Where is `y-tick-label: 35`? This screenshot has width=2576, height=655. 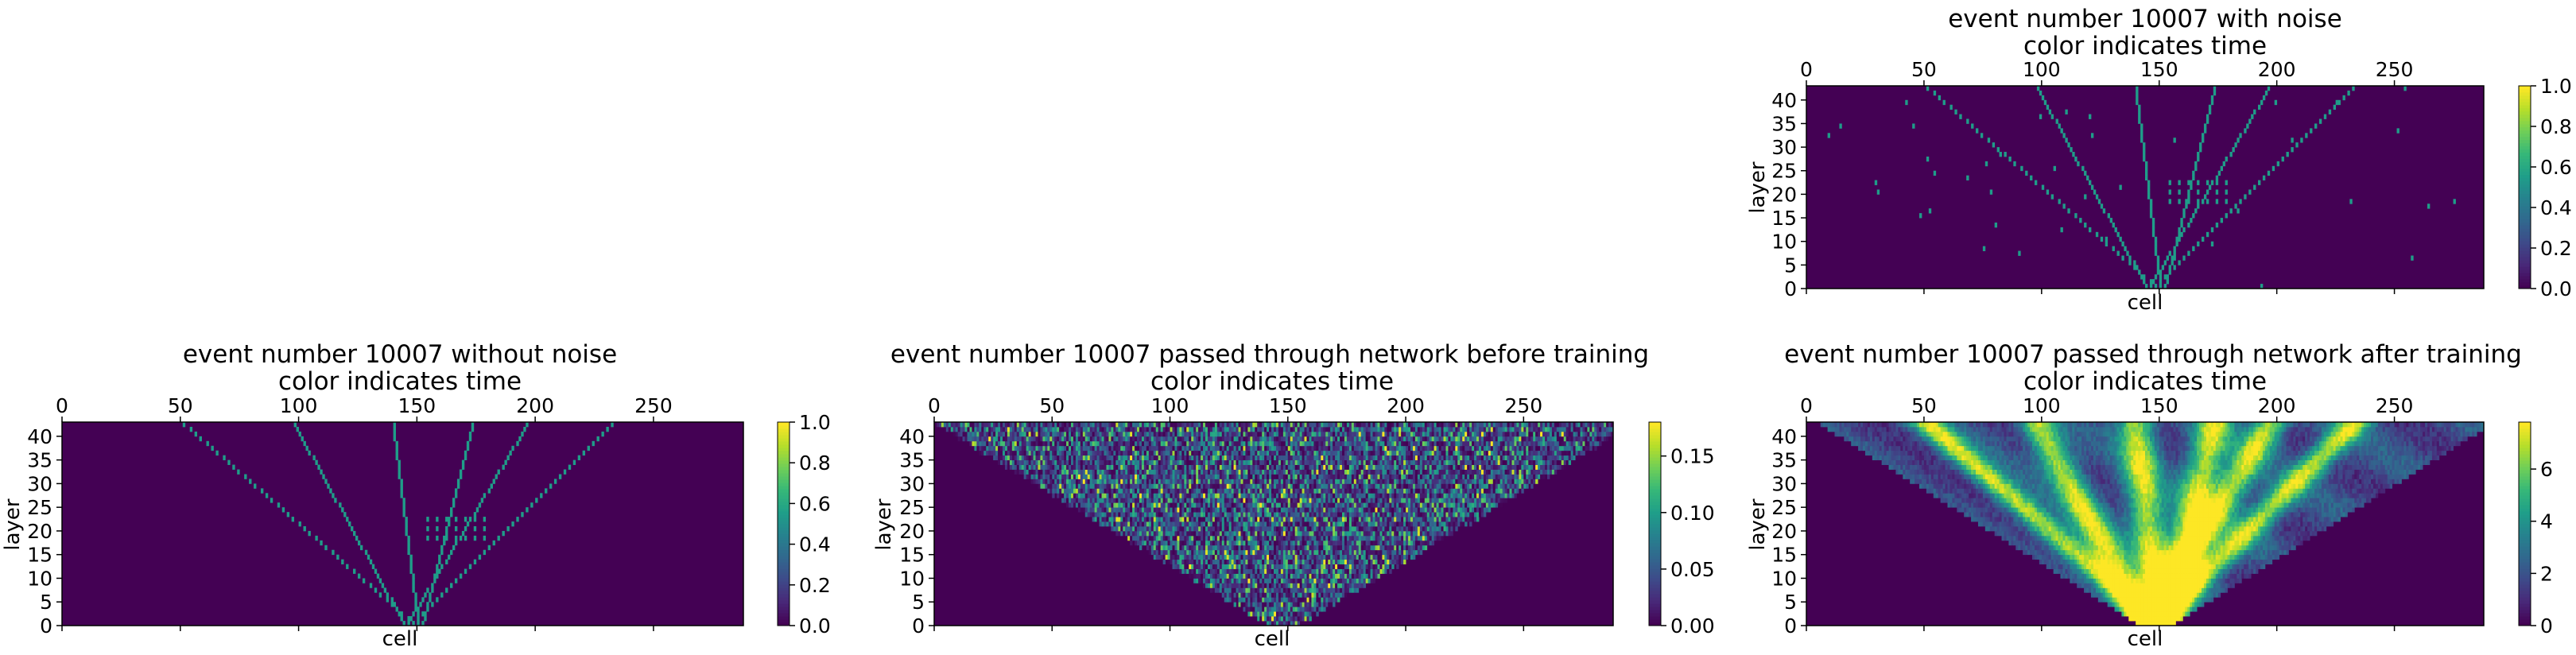 y-tick-label: 35 is located at coordinates (39, 460).